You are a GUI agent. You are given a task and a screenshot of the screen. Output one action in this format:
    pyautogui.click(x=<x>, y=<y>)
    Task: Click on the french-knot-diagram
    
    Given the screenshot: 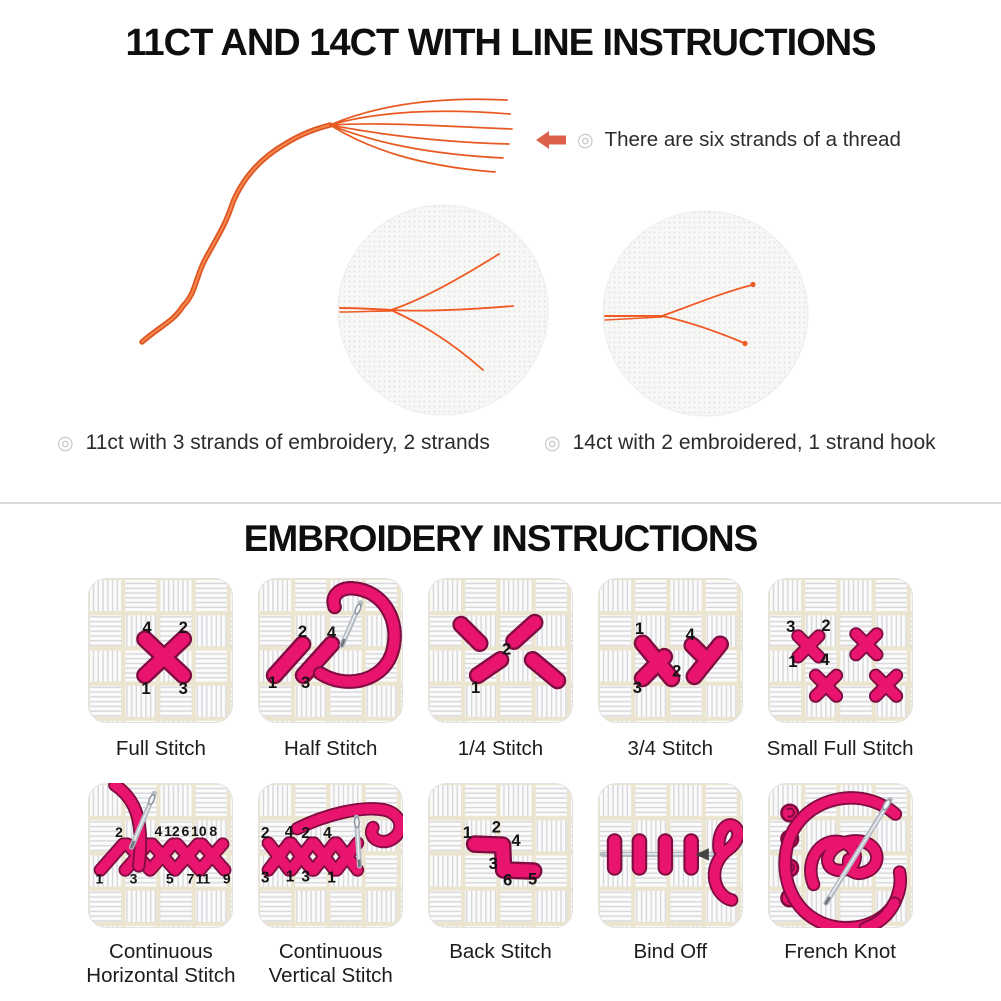 What is the action you would take?
    pyautogui.click(x=840, y=855)
    